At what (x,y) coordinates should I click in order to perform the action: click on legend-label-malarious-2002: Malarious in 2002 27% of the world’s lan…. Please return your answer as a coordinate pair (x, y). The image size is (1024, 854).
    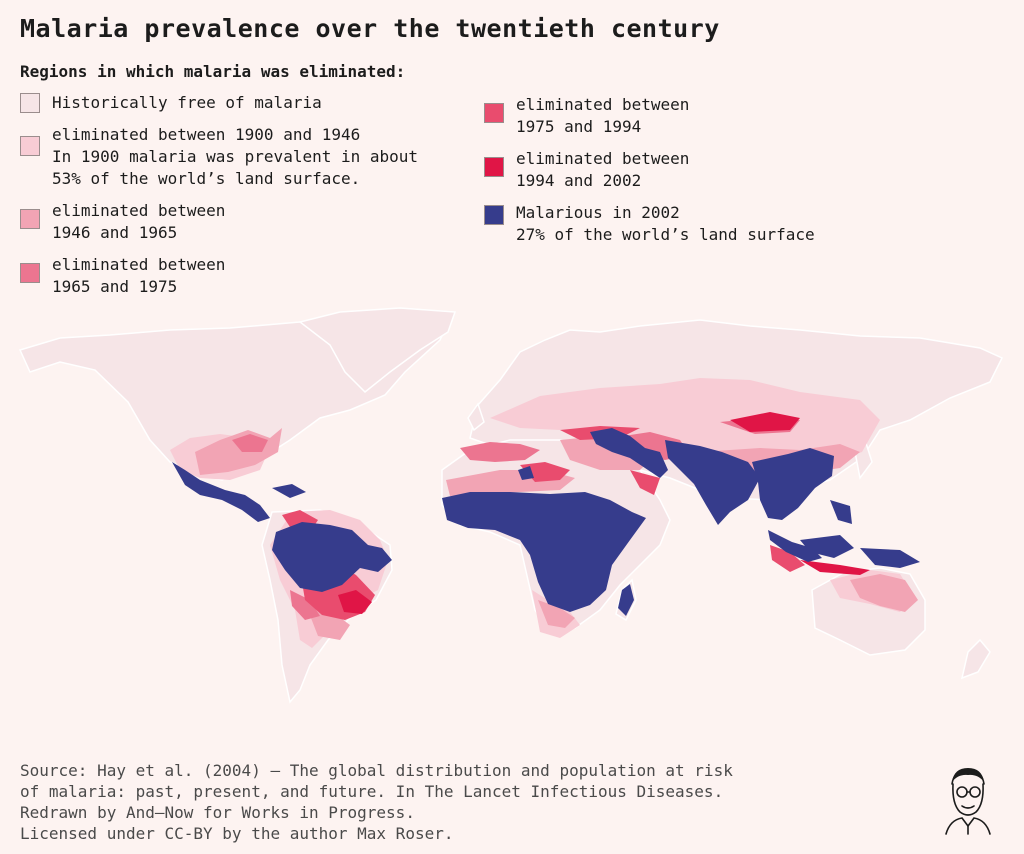
    Looking at the image, I should click on (665, 223).